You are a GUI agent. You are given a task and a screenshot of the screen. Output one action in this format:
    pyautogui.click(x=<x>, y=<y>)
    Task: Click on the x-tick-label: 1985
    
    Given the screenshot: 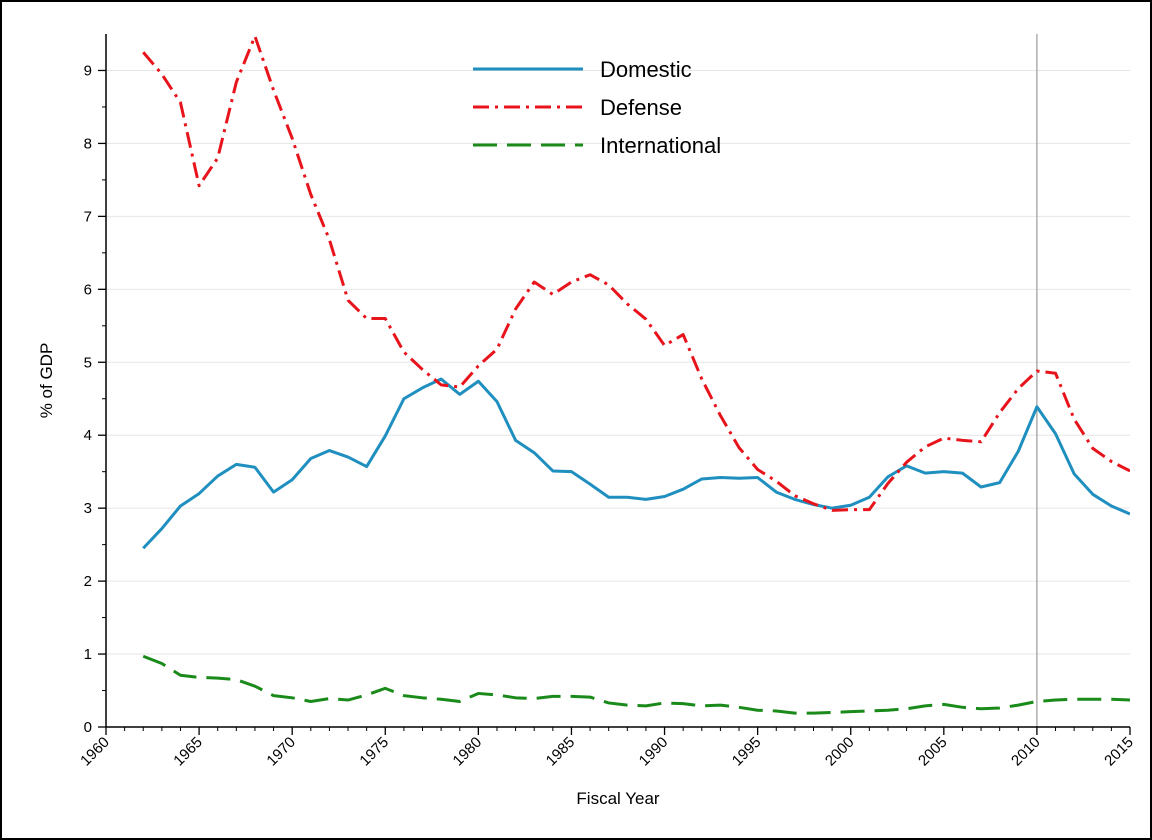 What is the action you would take?
    pyautogui.click(x=561, y=752)
    